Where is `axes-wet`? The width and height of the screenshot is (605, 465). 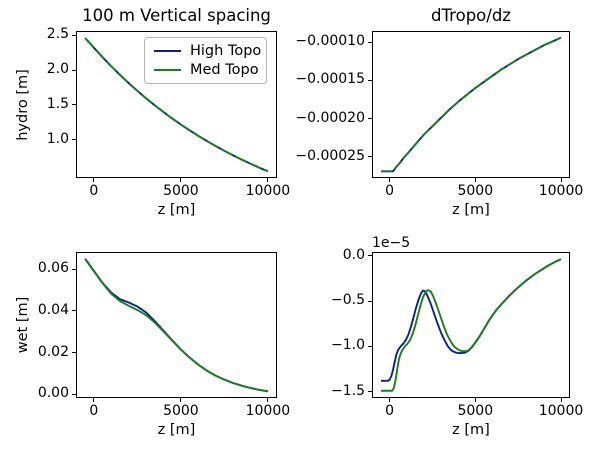 axes-wet is located at coordinates (176, 325).